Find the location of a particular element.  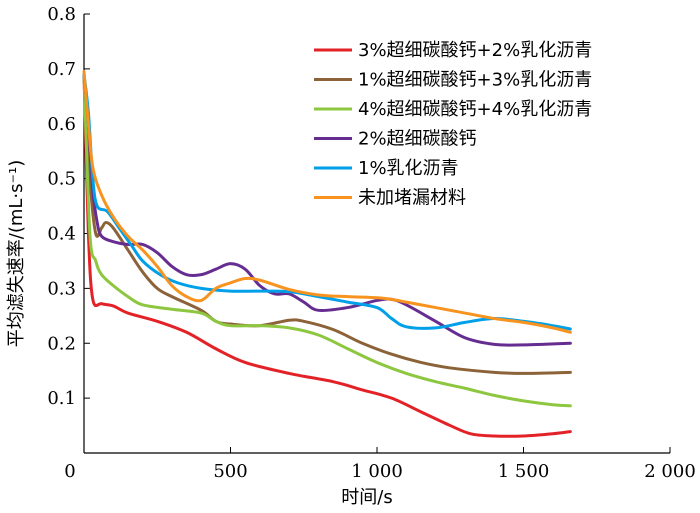

x-tick-label: 500 is located at coordinates (230, 471).